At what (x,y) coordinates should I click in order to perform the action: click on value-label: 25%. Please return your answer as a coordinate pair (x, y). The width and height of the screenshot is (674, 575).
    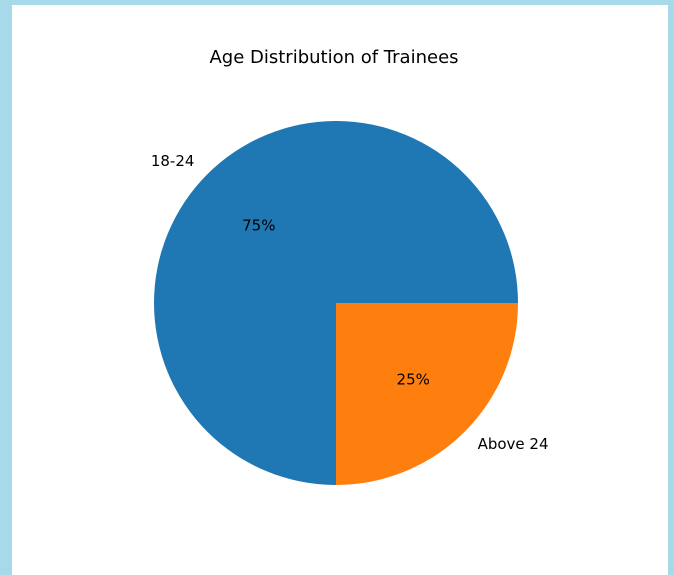
    Looking at the image, I should click on (413, 380).